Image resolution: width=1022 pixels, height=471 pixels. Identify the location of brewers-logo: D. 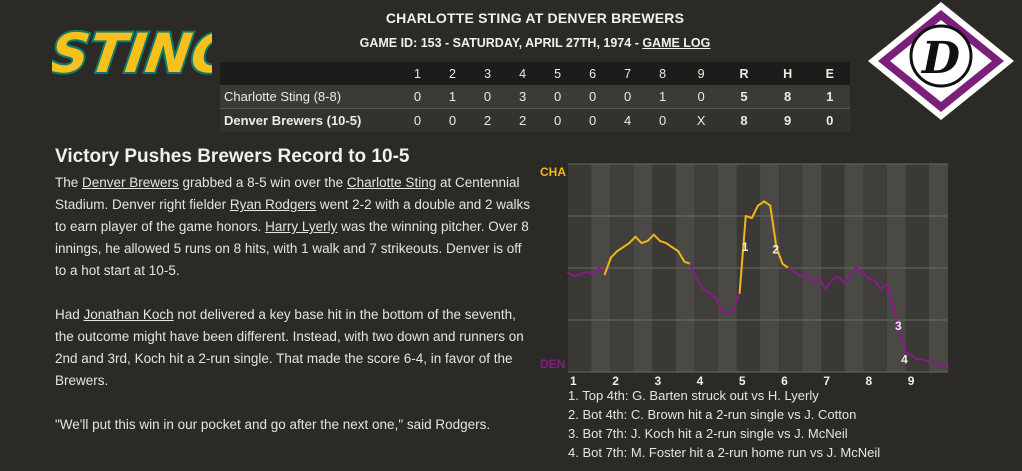
(941, 61).